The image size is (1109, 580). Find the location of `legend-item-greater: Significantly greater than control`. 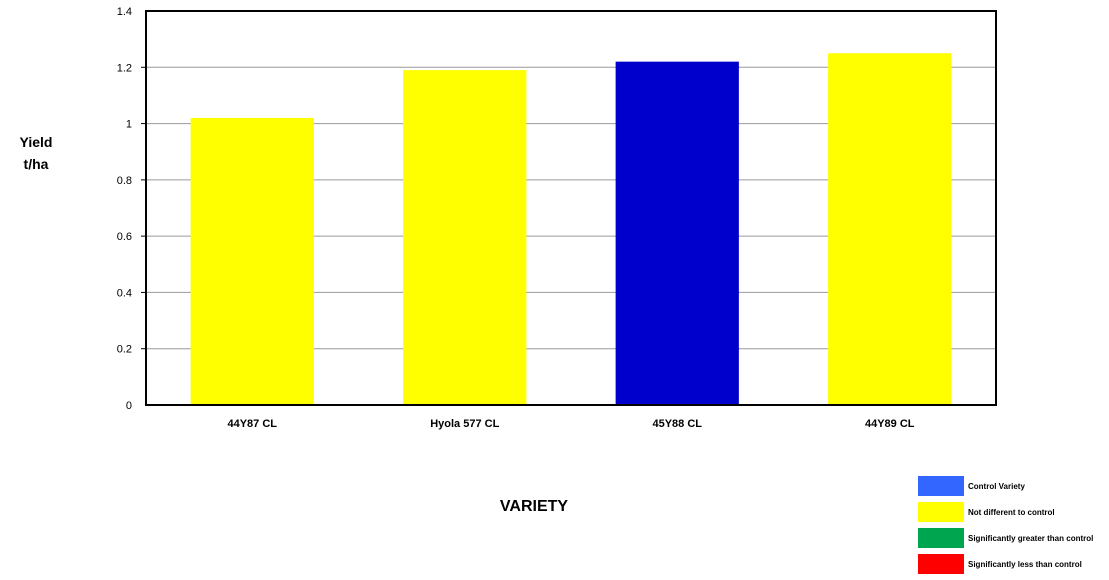

legend-item-greater: Significantly greater than control is located at coordinates (1013, 538).